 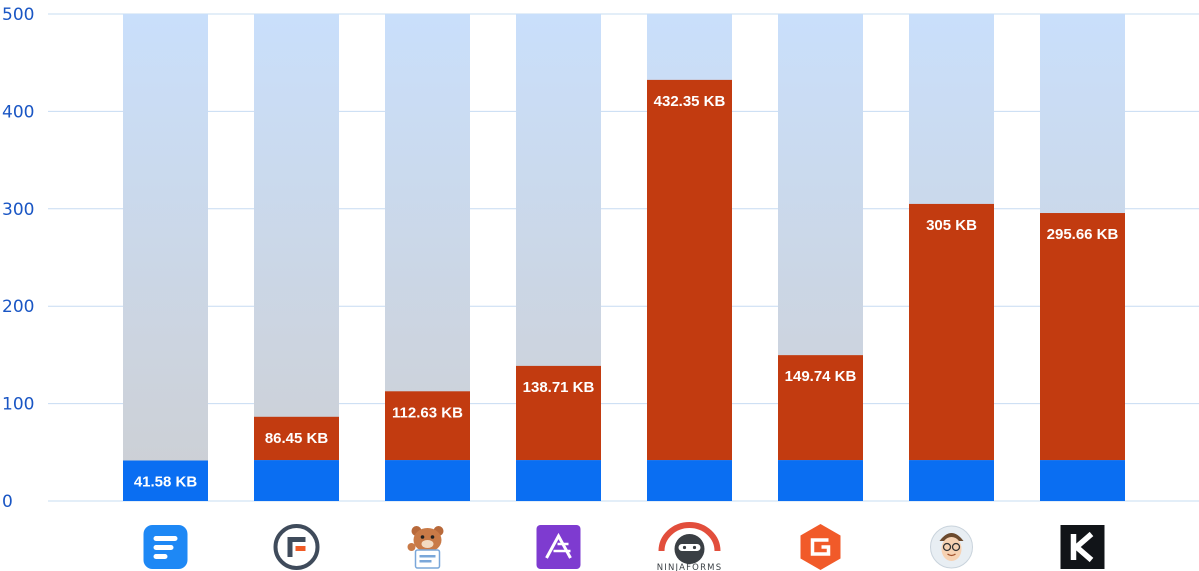 What do you see at coordinates (1082, 547) in the screenshot?
I see `kadence-k-logo-icon: Kadence Forms` at bounding box center [1082, 547].